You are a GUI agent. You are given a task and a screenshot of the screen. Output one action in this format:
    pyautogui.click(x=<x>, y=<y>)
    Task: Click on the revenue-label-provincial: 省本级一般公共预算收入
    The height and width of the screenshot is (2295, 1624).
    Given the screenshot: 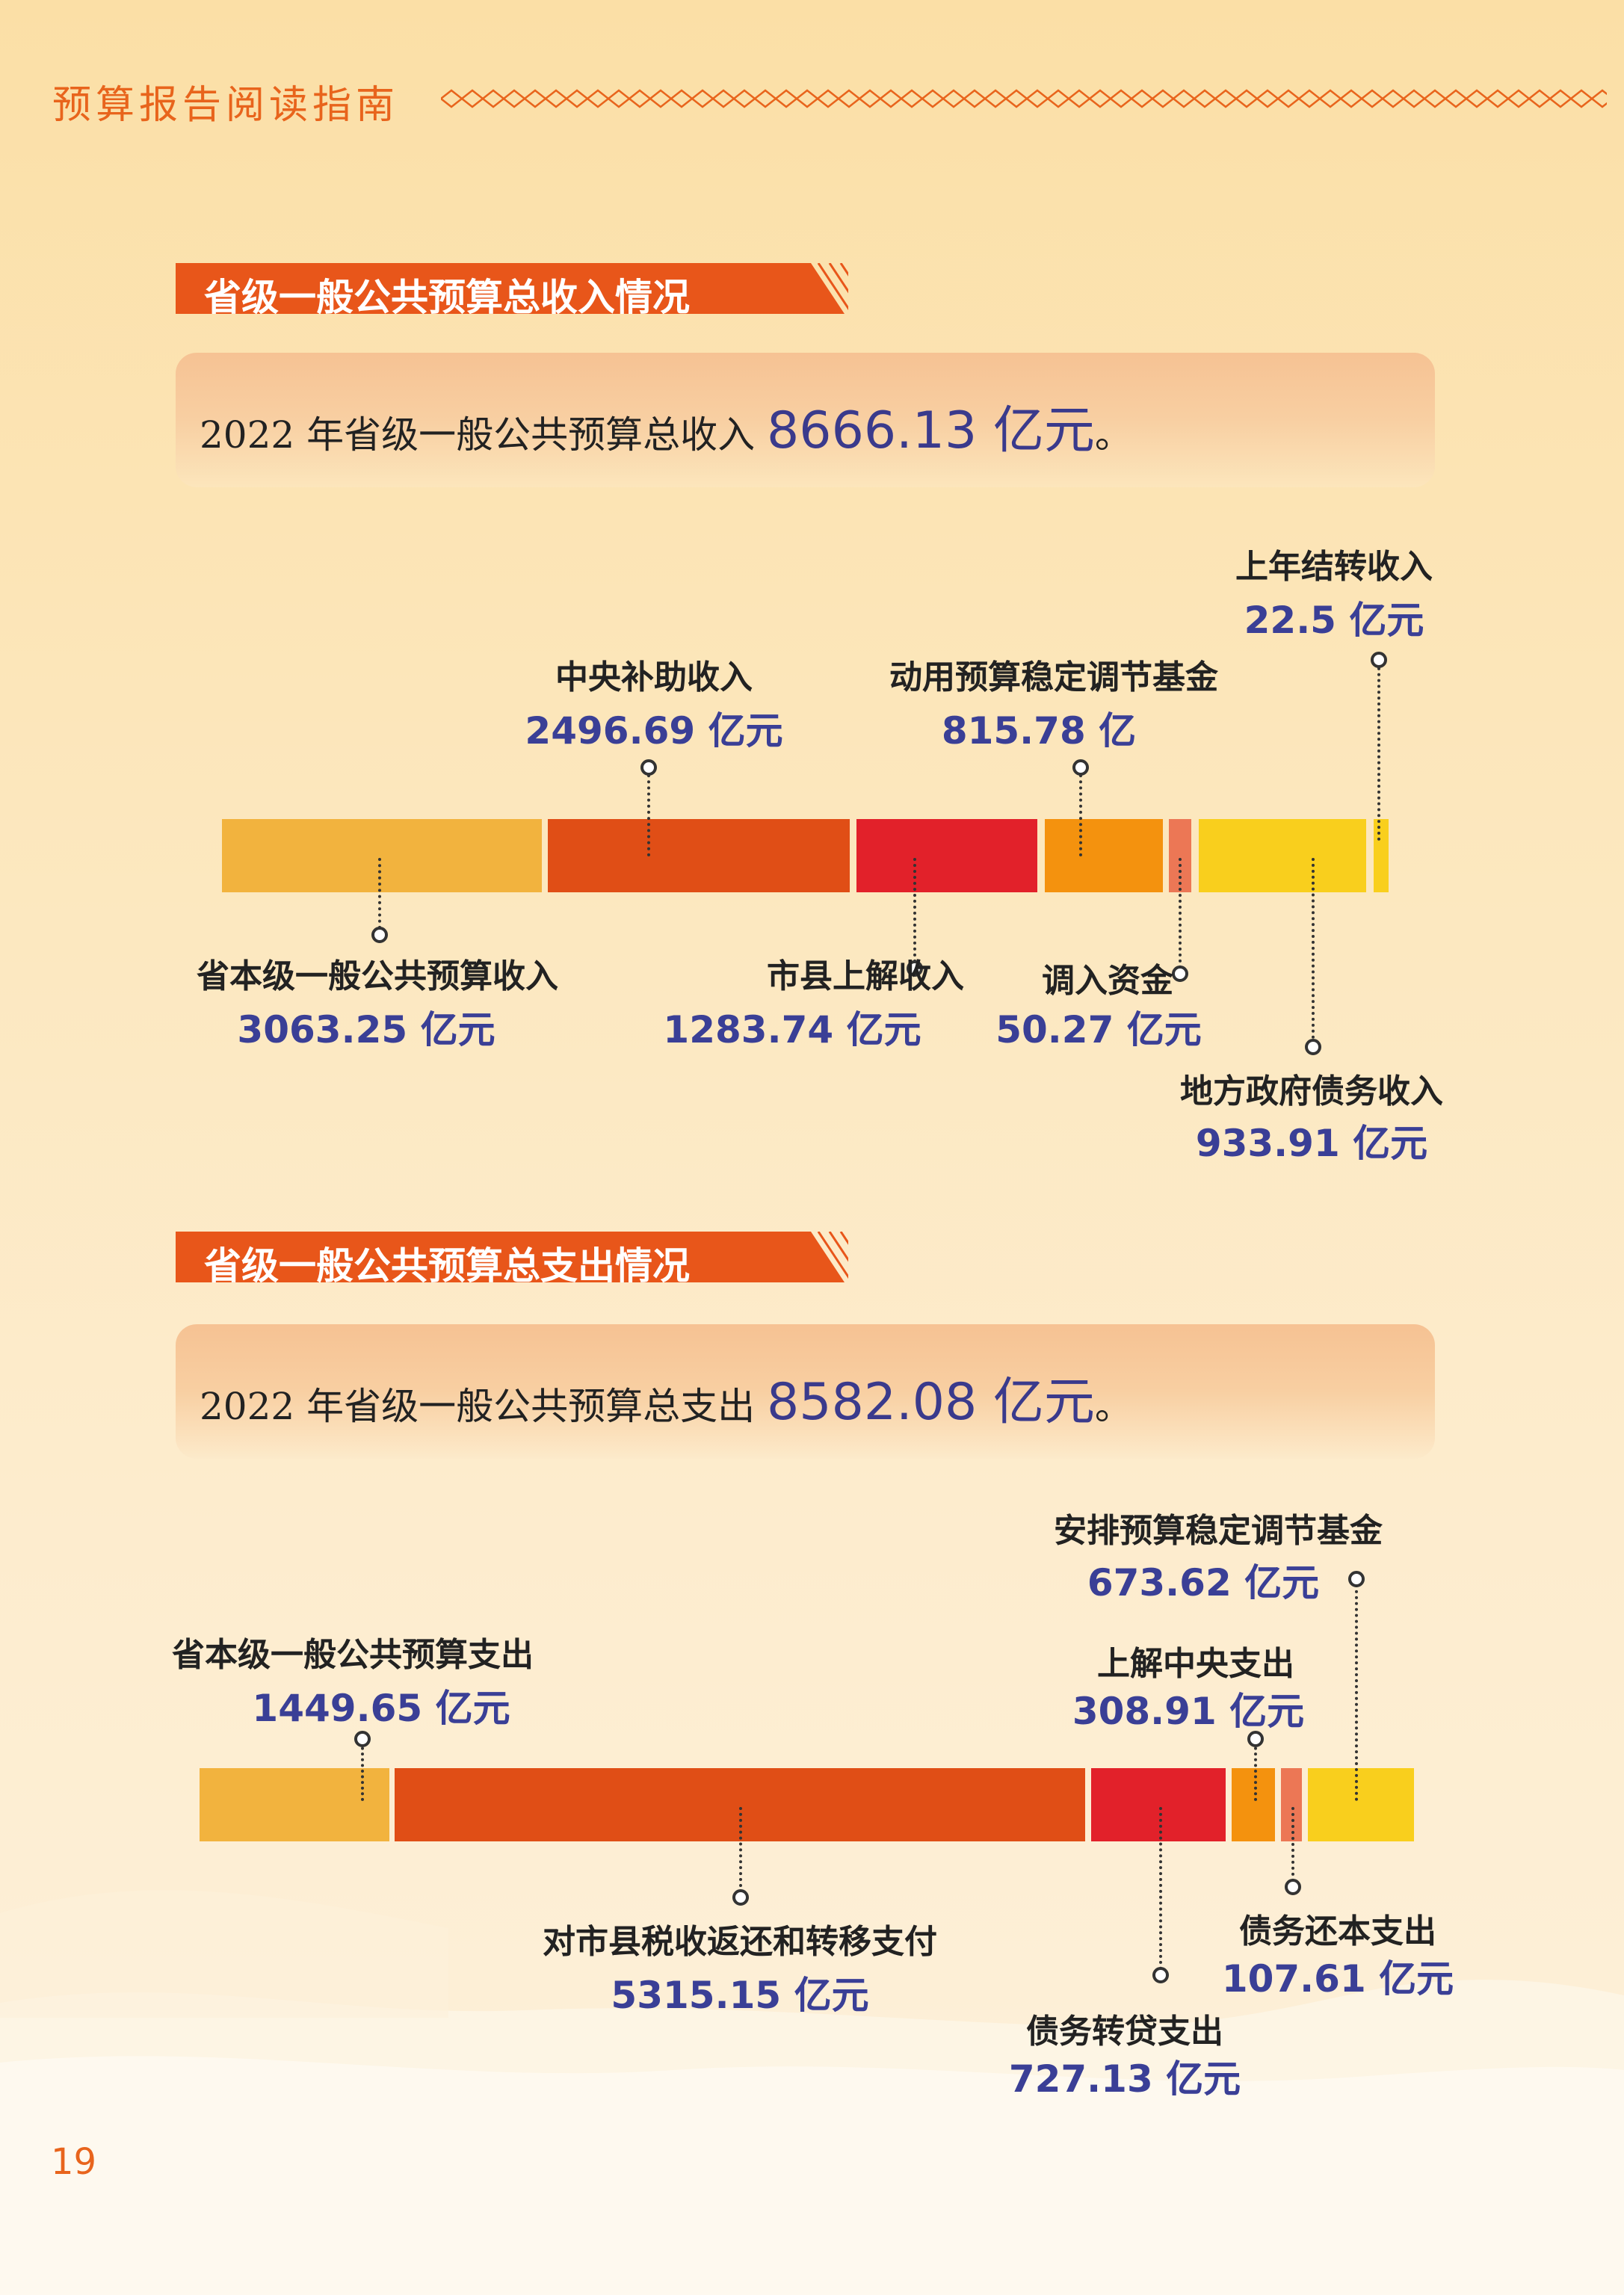 What is the action you would take?
    pyautogui.click(x=378, y=976)
    